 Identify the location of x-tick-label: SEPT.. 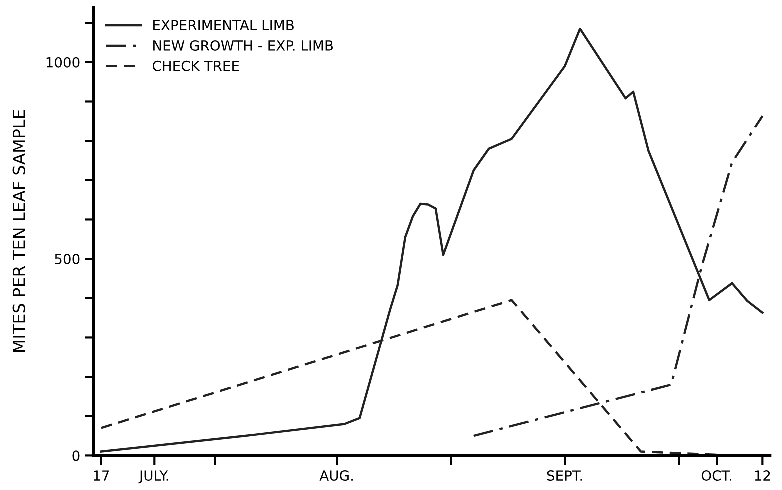
(564, 476).